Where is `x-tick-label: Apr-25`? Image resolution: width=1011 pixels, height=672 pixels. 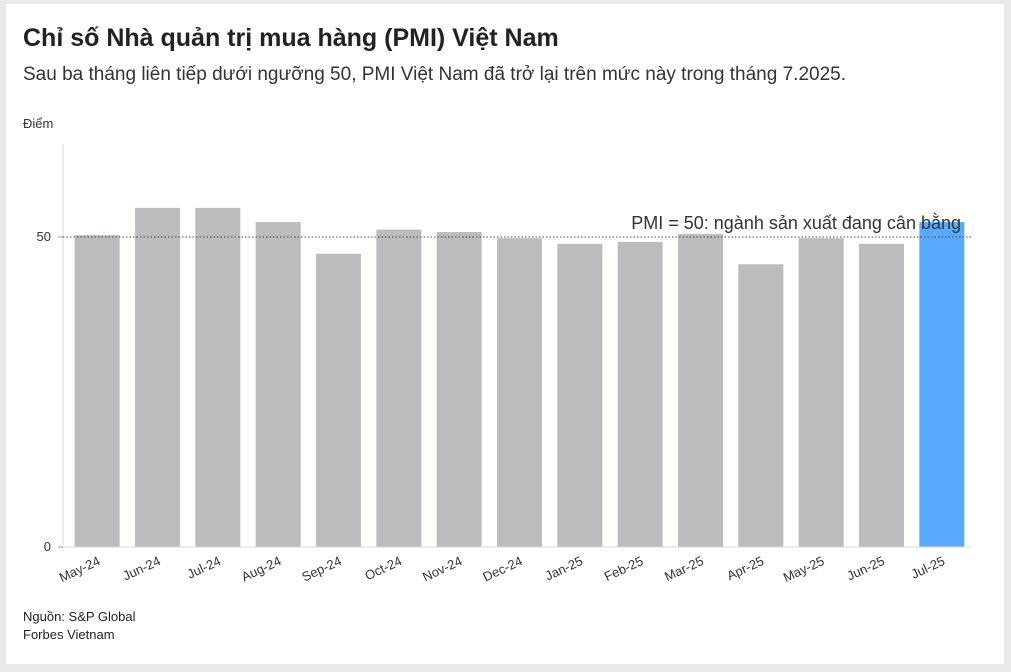 x-tick-label: Apr-25 is located at coordinates (745, 568).